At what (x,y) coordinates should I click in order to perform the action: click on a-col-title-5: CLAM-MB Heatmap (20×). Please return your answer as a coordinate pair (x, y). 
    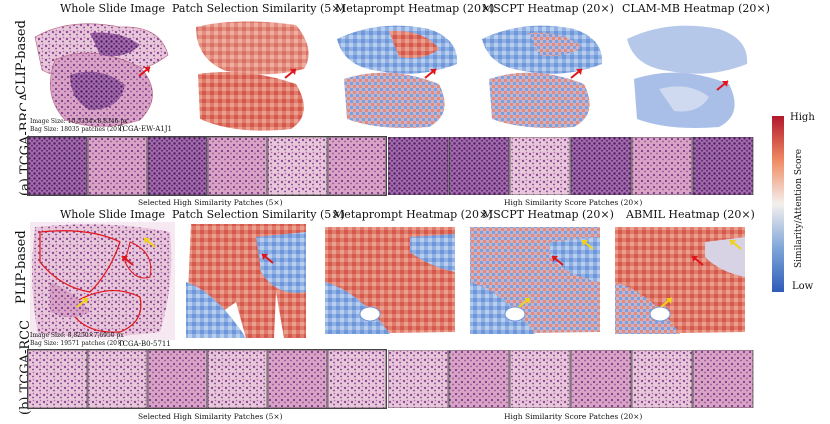
    Looking at the image, I should click on (696, 8).